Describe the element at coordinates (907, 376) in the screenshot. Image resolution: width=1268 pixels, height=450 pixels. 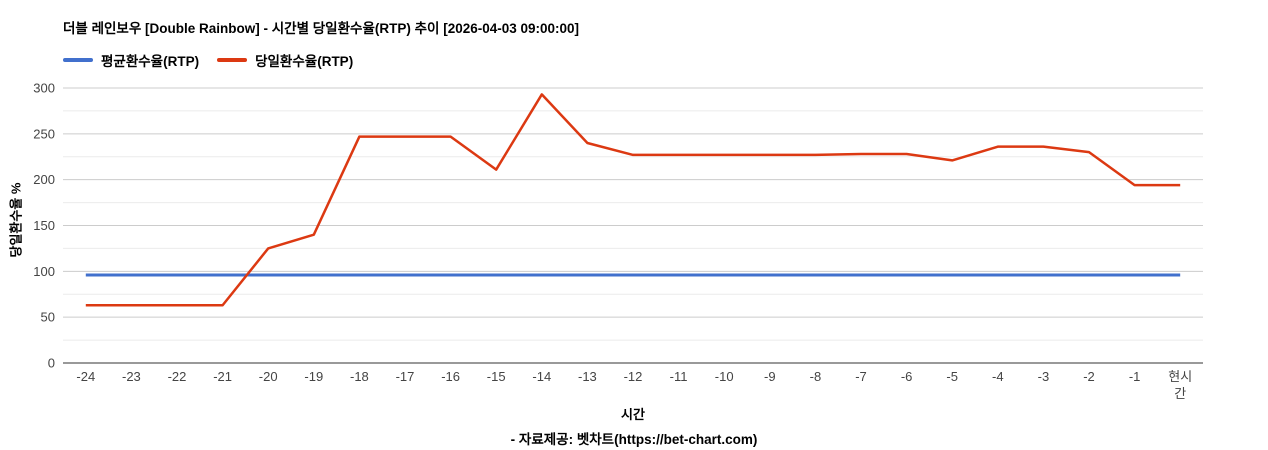
I see `svg-text: -6` at that location.